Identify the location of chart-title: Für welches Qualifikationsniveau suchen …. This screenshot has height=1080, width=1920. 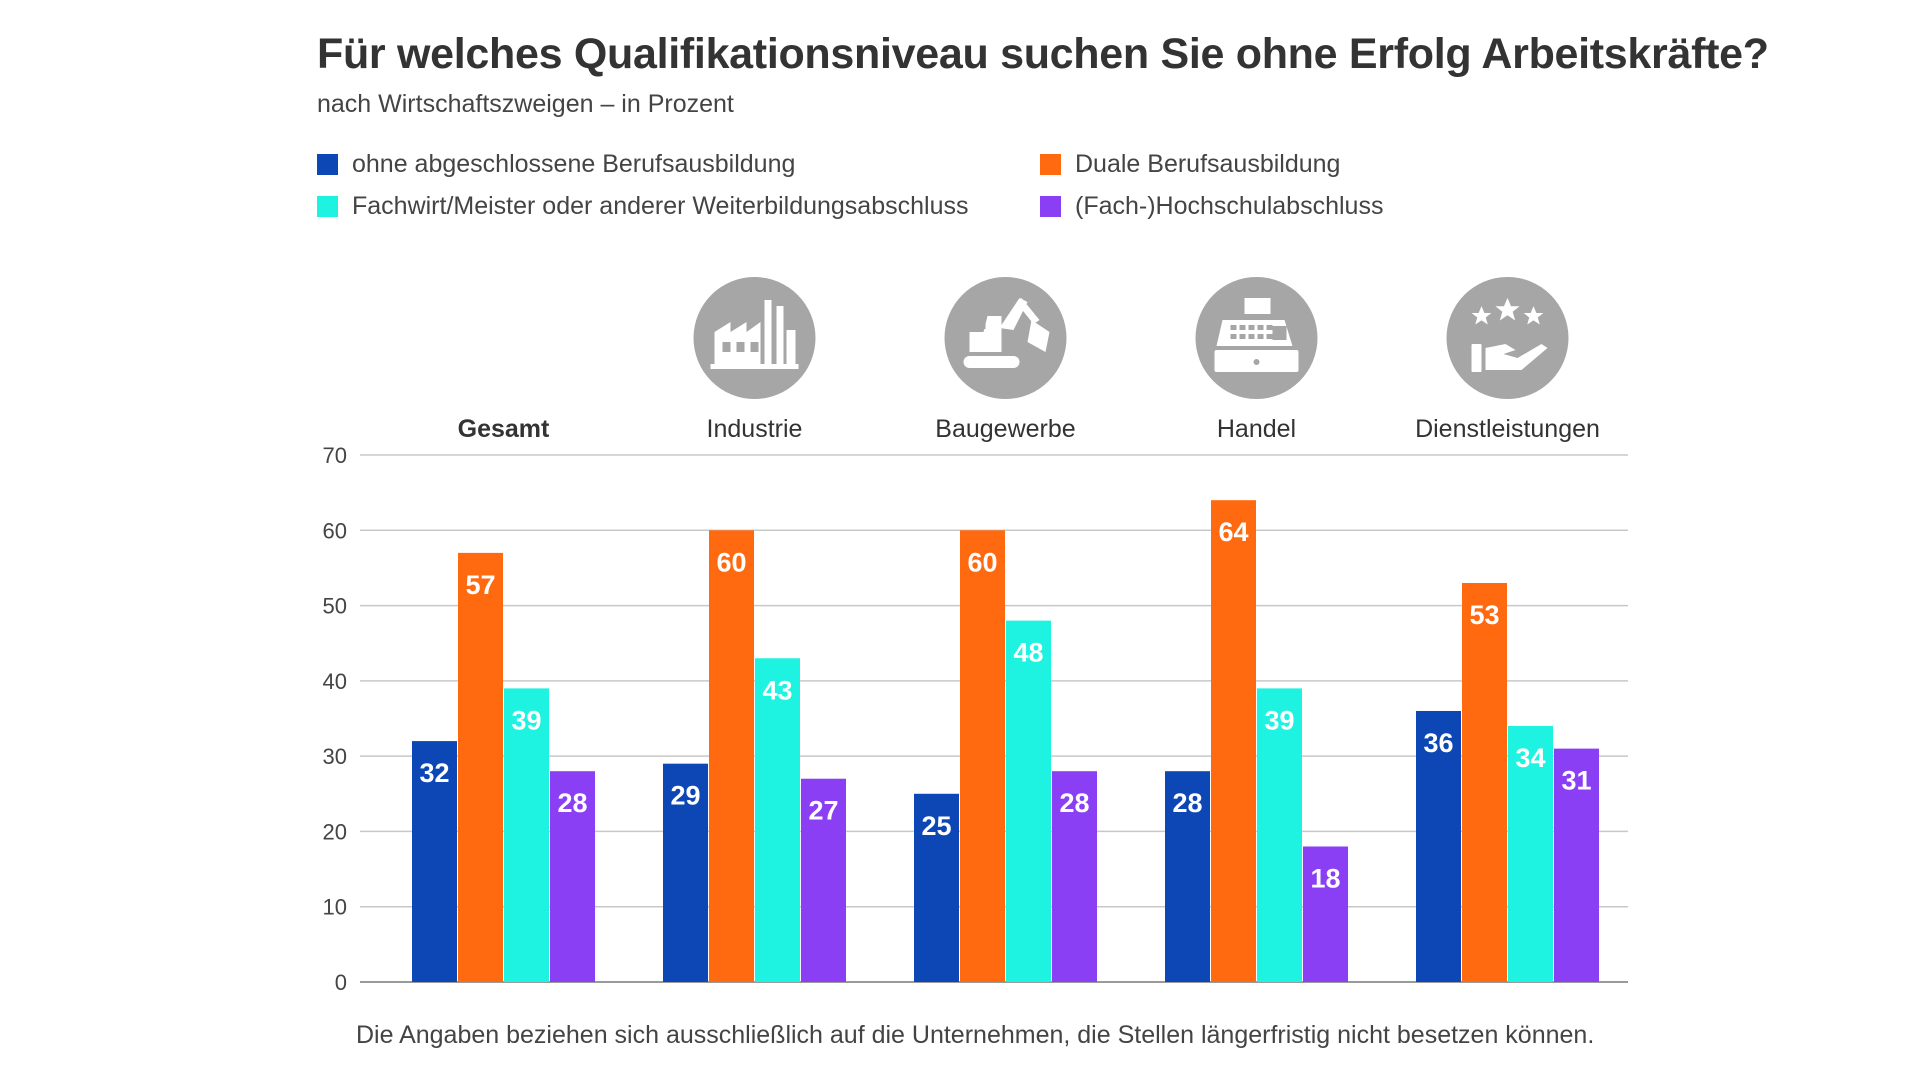
(1043, 54).